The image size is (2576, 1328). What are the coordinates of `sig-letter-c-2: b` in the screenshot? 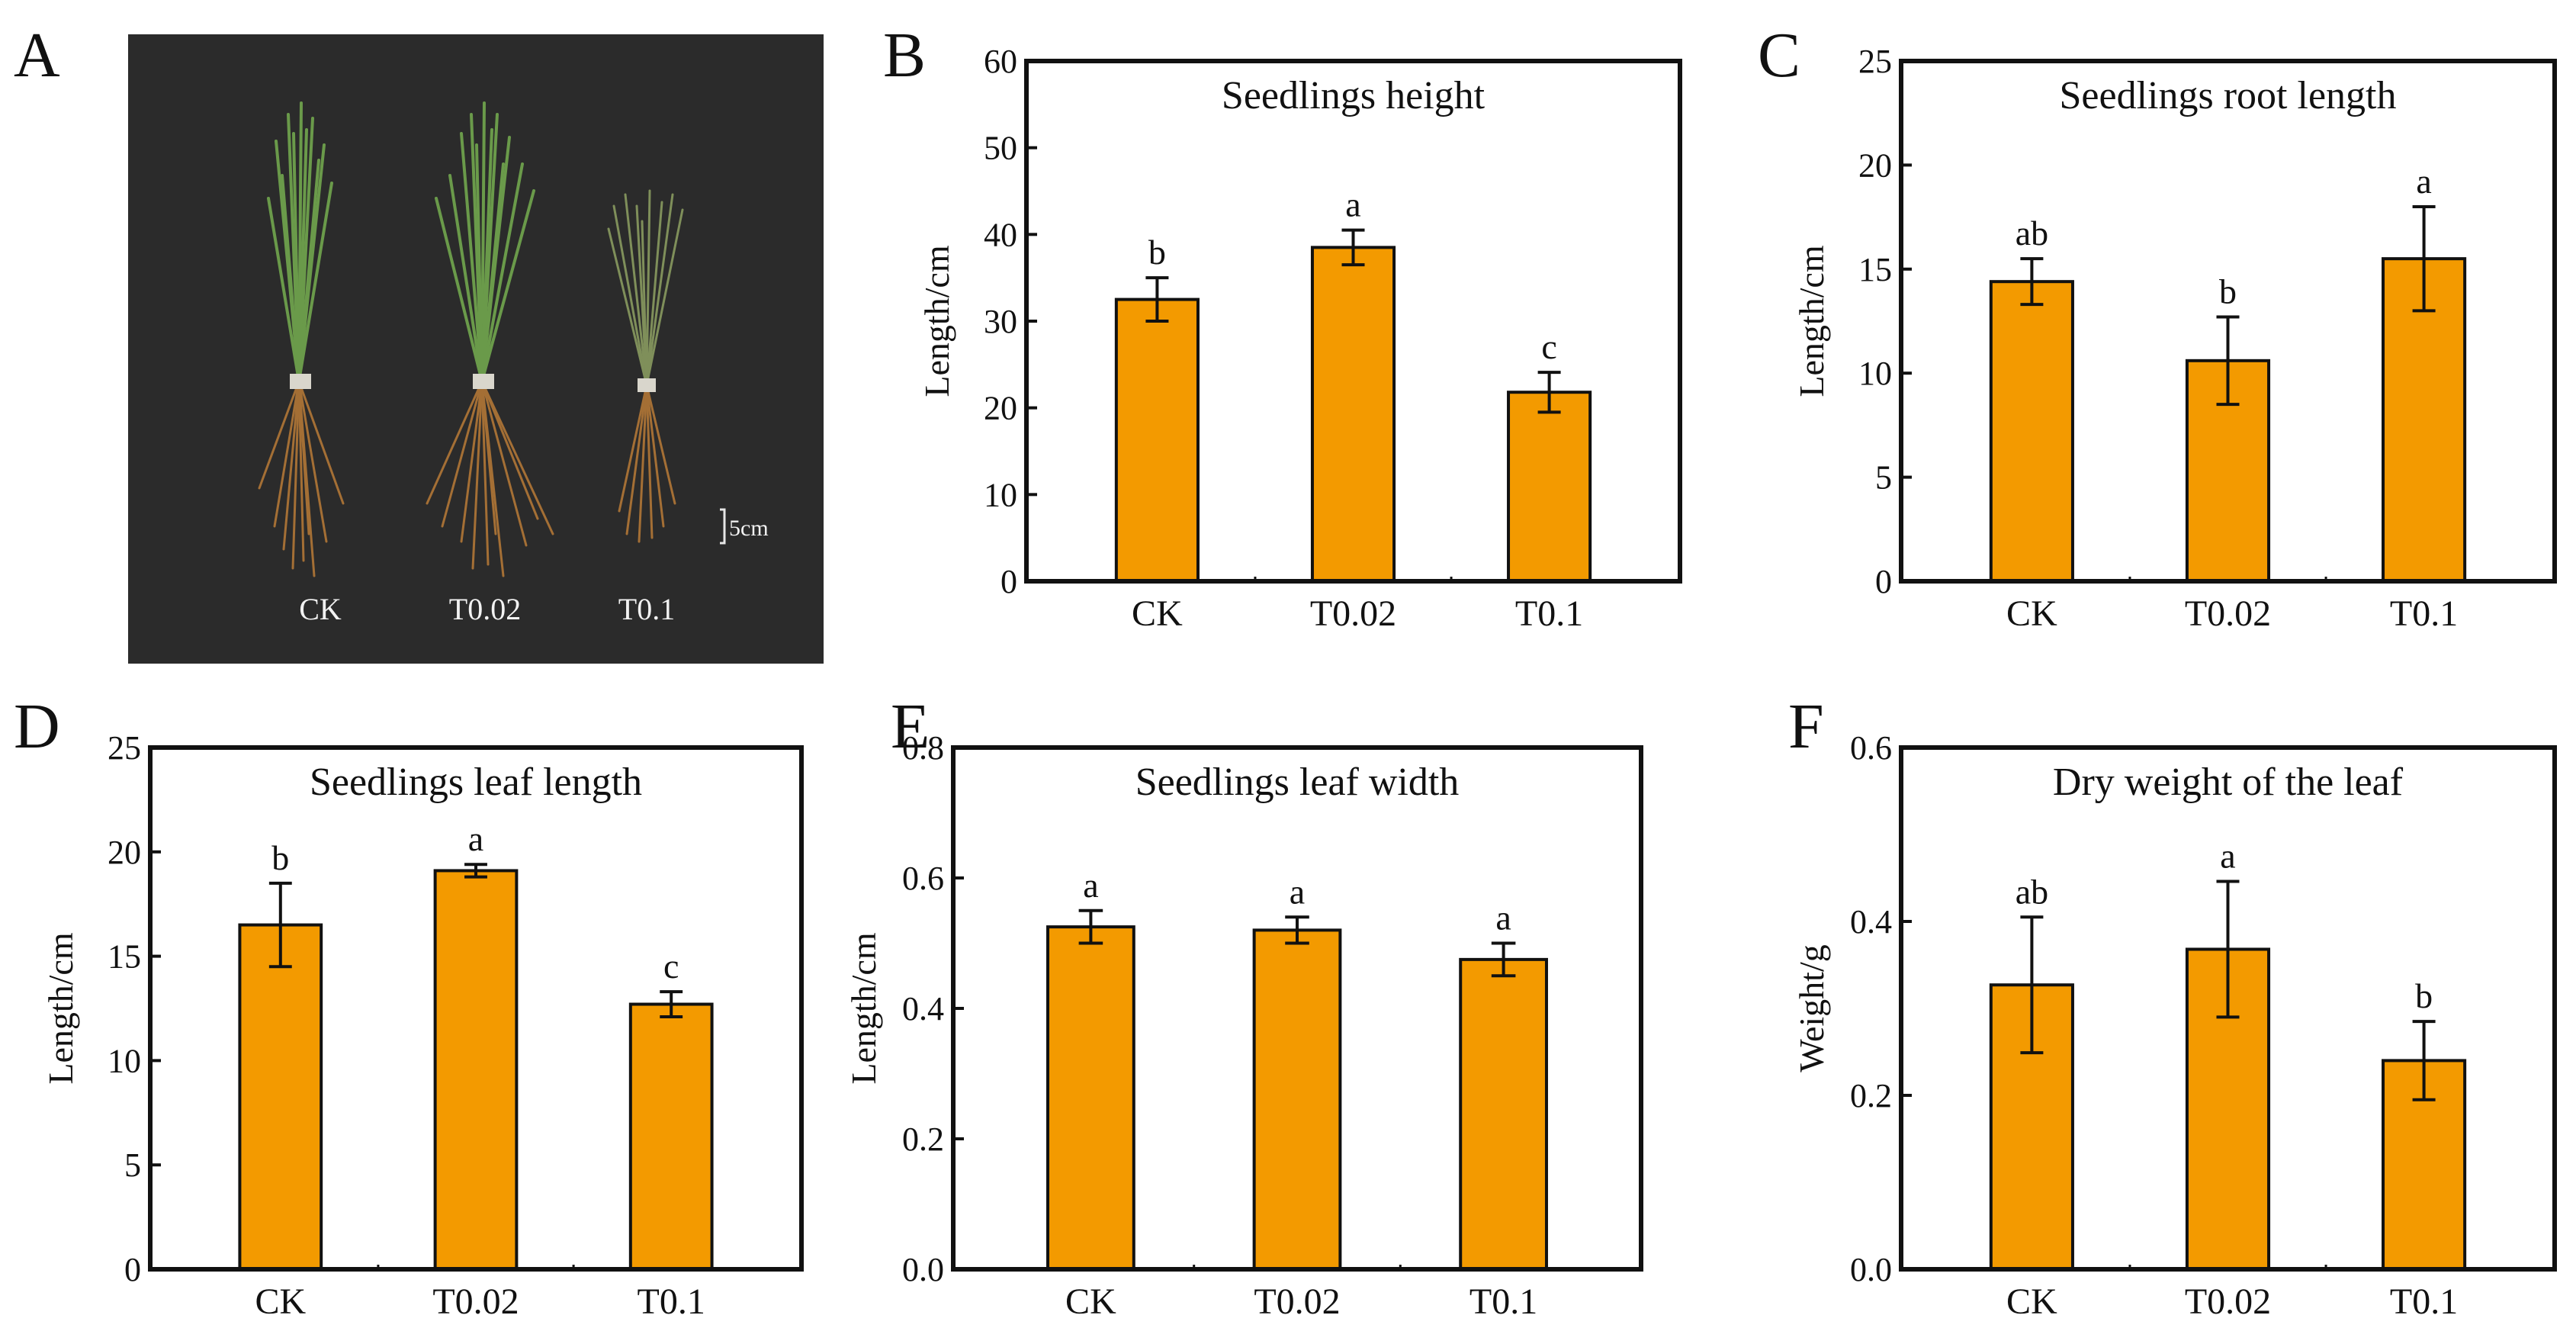 It's located at (2228, 291).